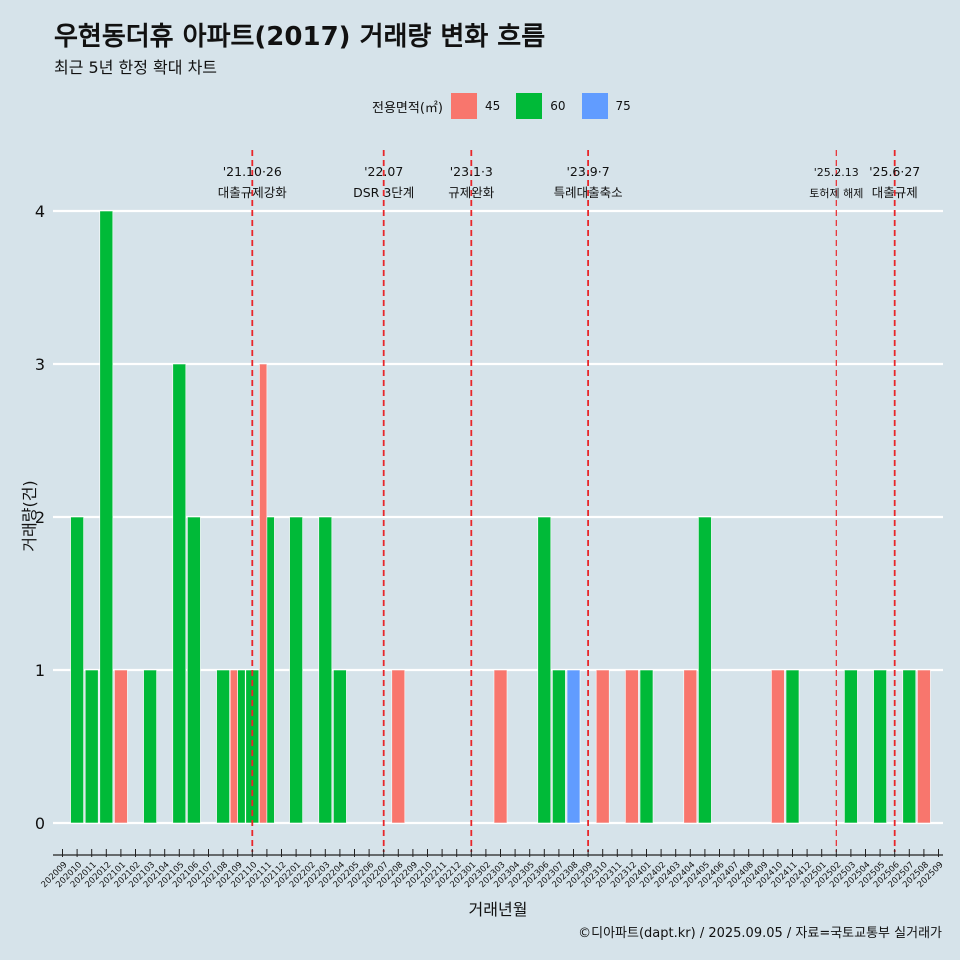  I want to click on chart-subtitle: 최근 5년 한정 확대 차트, so click(136, 67).